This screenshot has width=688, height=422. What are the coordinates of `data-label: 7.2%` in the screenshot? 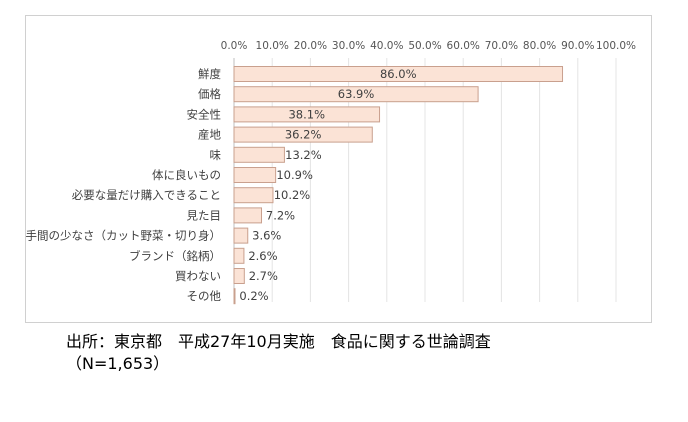 It's located at (280, 215).